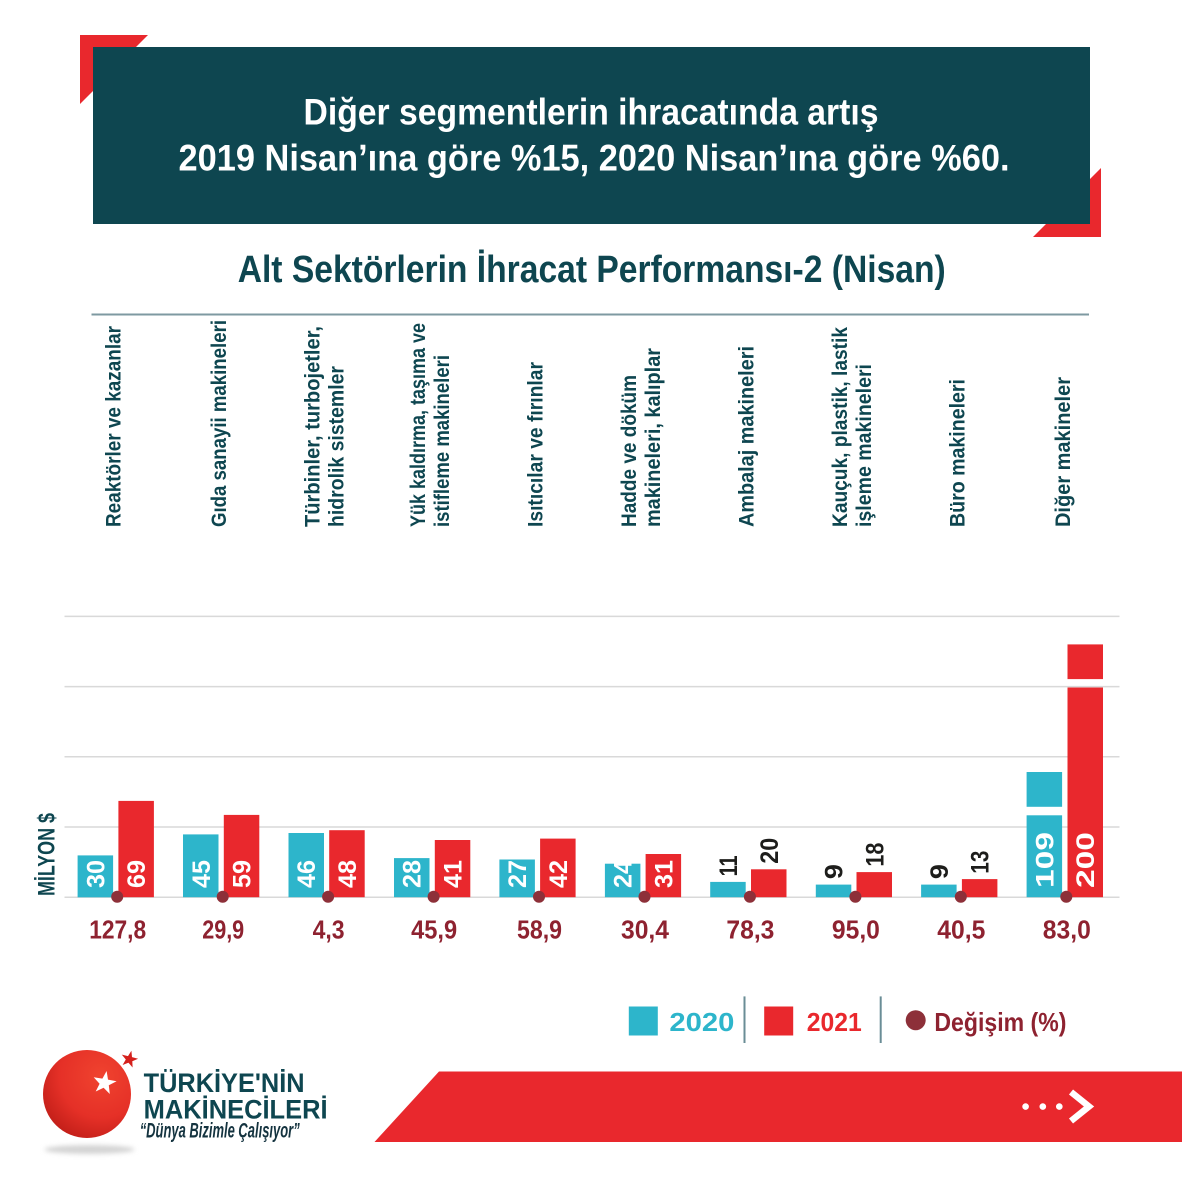  What do you see at coordinates (47, 854) in the screenshot?
I see `svg-text: MİLYON $` at bounding box center [47, 854].